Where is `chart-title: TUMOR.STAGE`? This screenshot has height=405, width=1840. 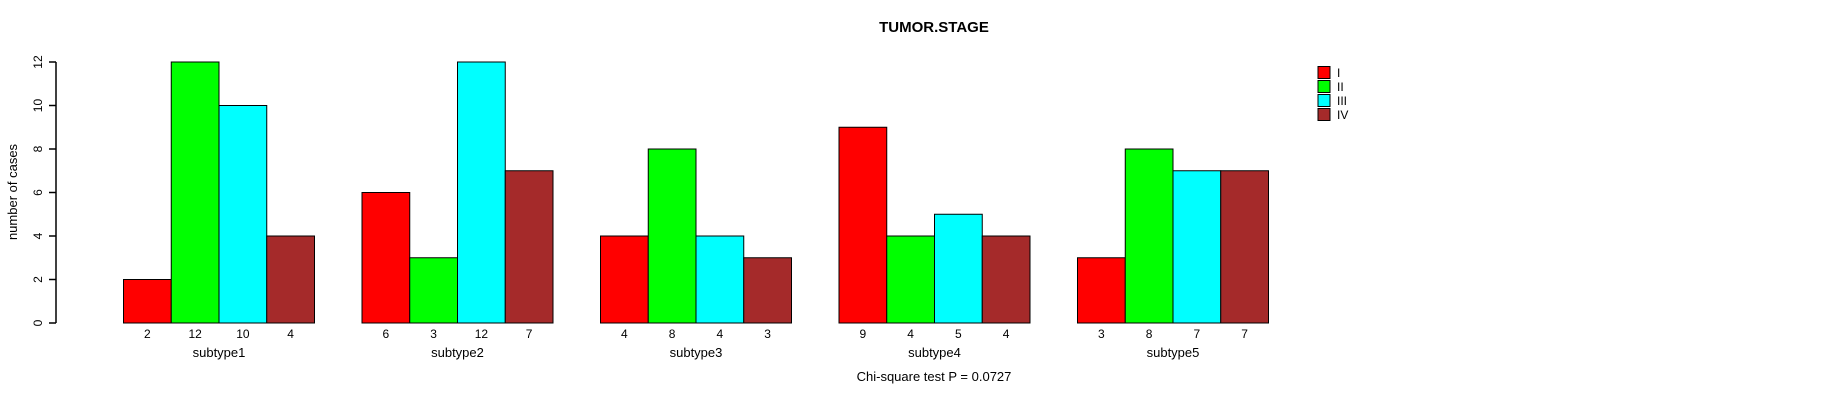
chart-title: TUMOR.STAGE is located at coordinates (934, 27).